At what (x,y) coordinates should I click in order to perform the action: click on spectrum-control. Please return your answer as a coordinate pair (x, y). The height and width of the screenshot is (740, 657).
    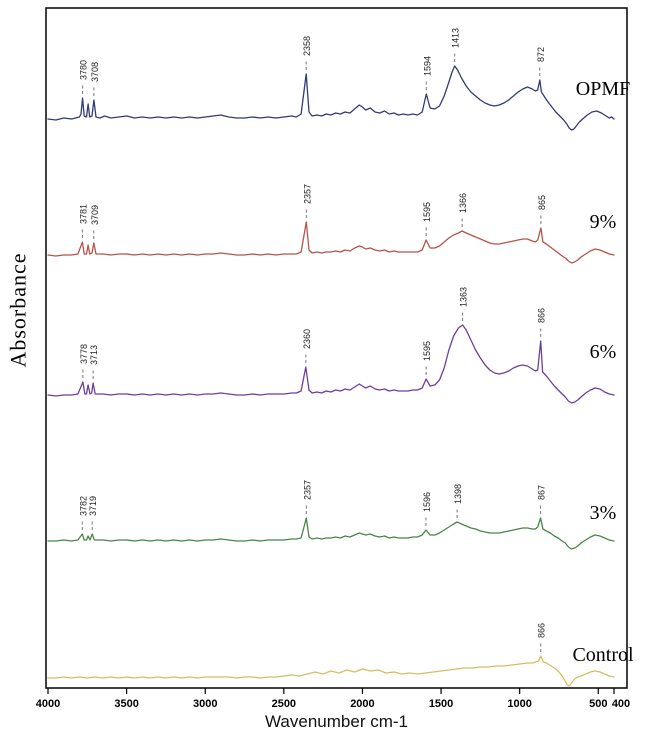
    Looking at the image, I should click on (331, 671).